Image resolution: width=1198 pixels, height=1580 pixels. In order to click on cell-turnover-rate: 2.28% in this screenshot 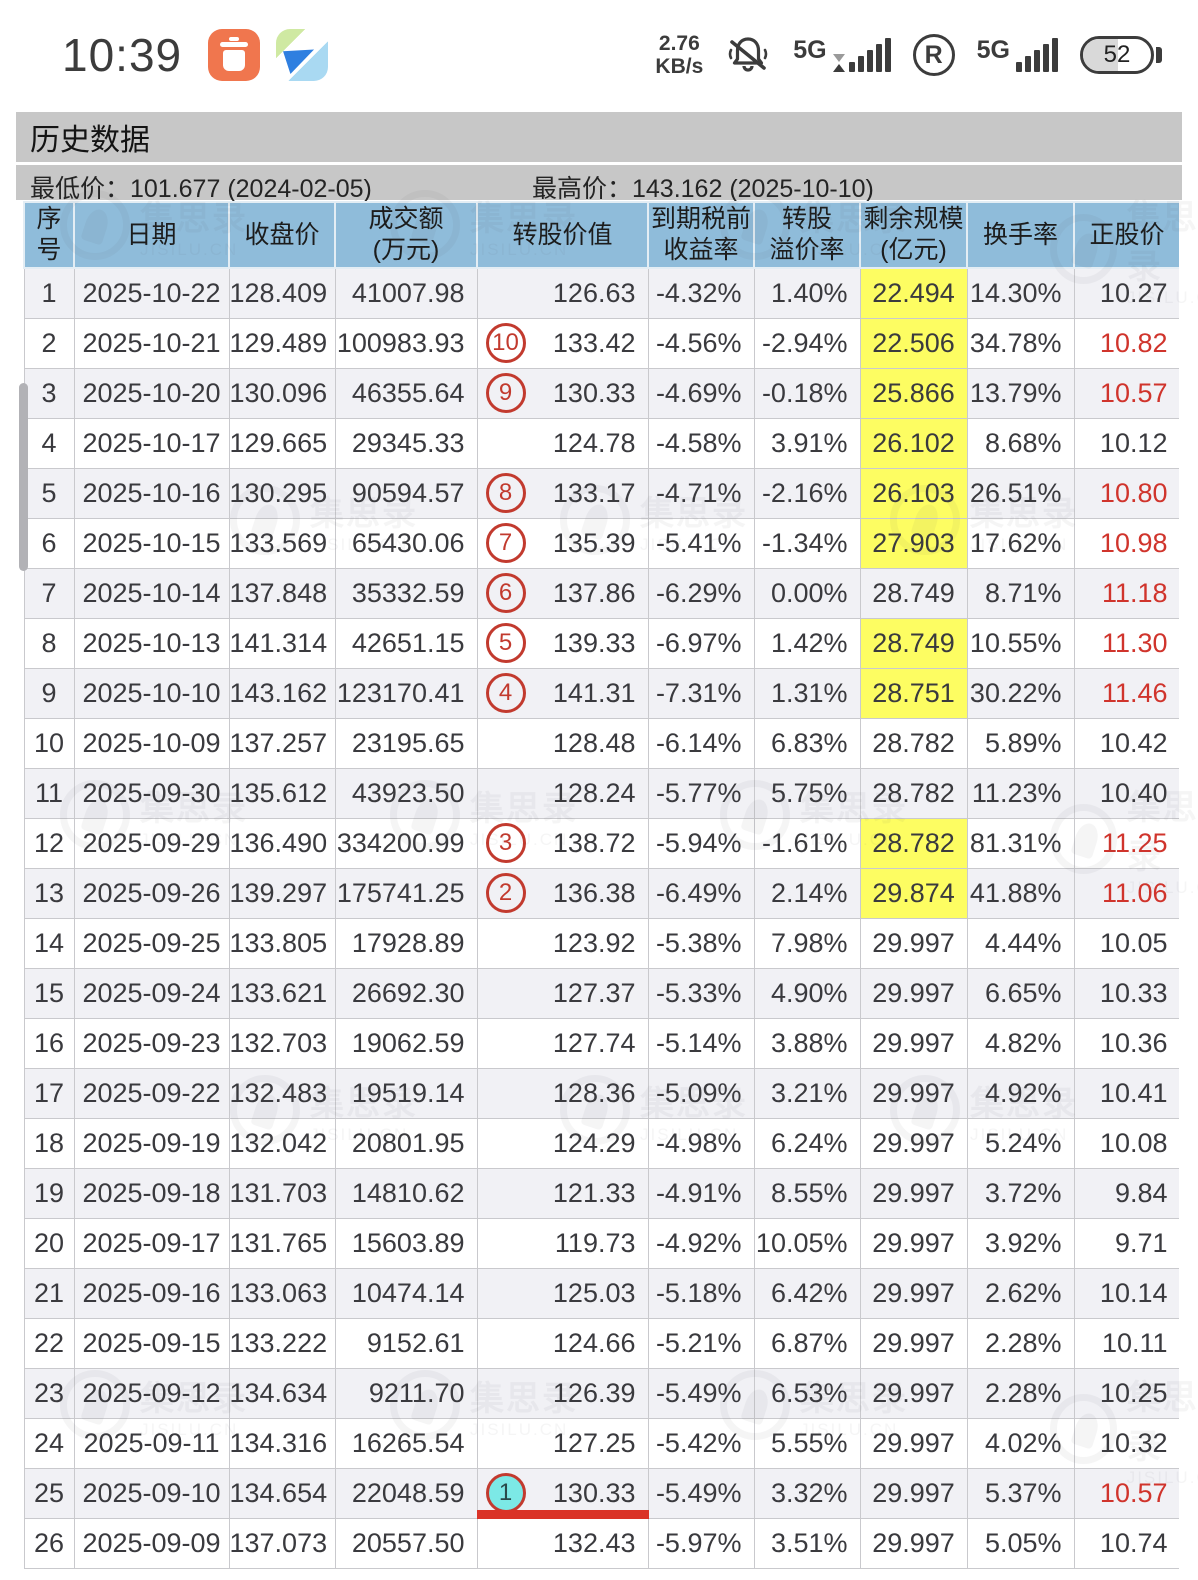, I will do `click(1020, 1393)`.